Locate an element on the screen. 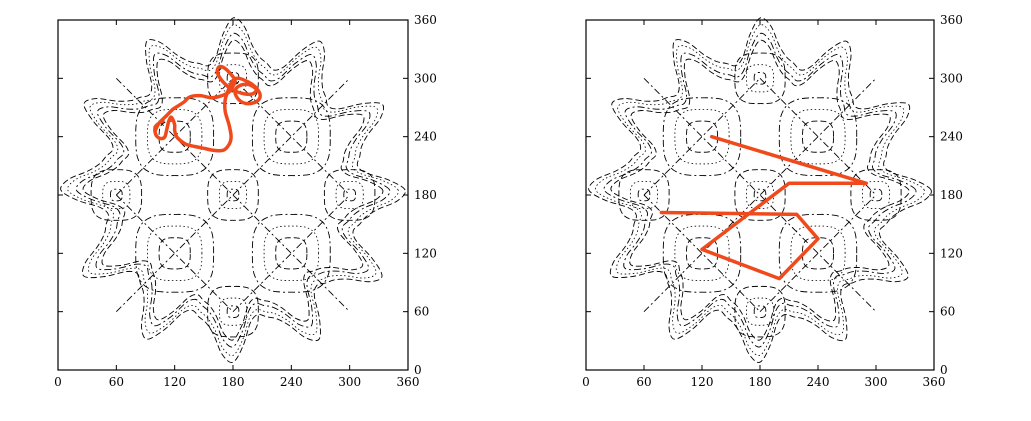  smooth-trajectory-line is located at coordinates (207, 108).